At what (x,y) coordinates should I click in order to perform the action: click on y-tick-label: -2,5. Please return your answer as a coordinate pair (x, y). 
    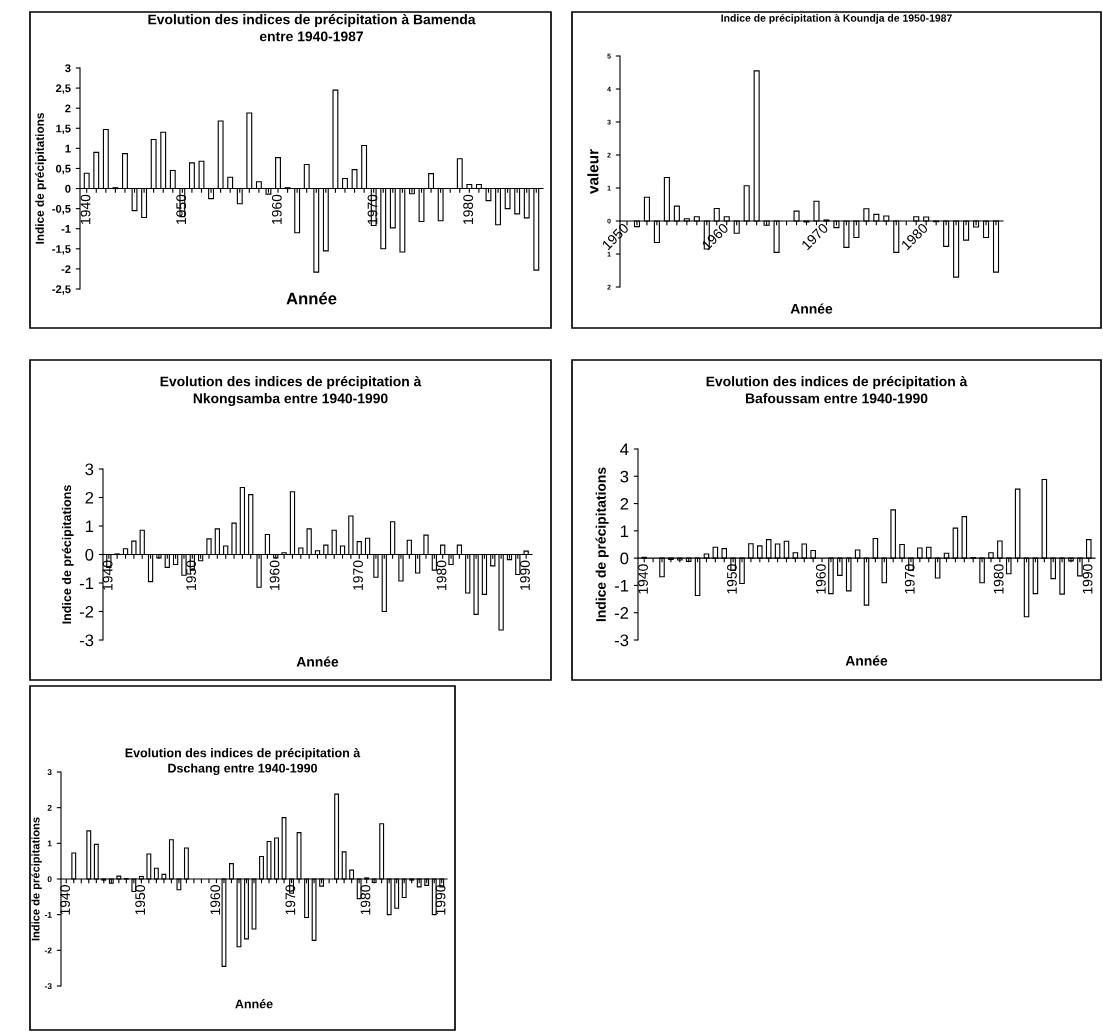
    Looking at the image, I should click on (61, 290).